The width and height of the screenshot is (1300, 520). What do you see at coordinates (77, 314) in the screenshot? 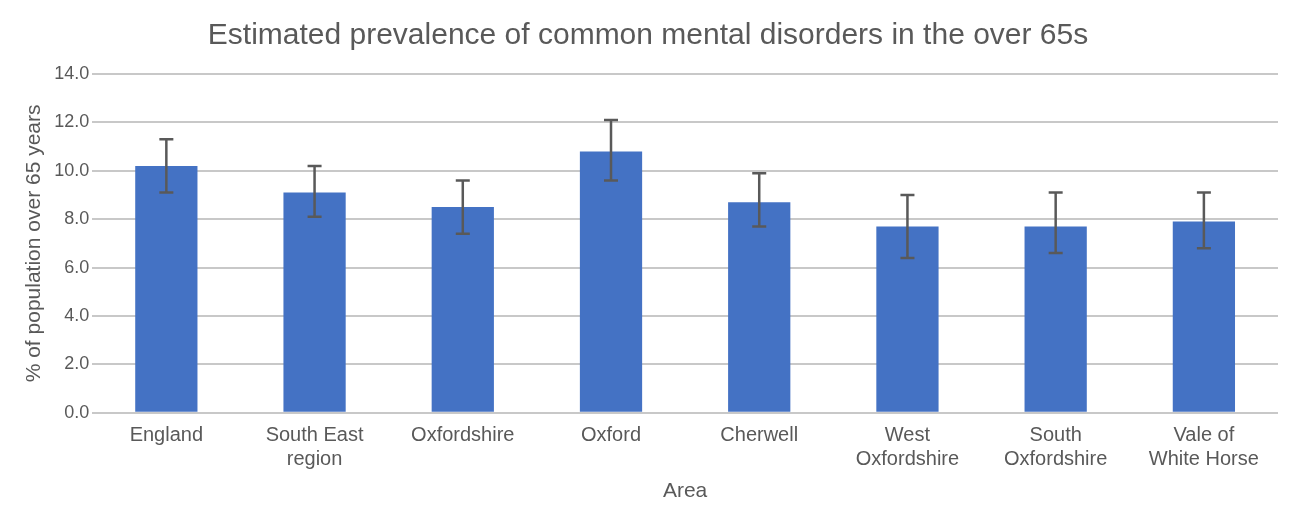
I see `y-tick-label: 4.0` at bounding box center [77, 314].